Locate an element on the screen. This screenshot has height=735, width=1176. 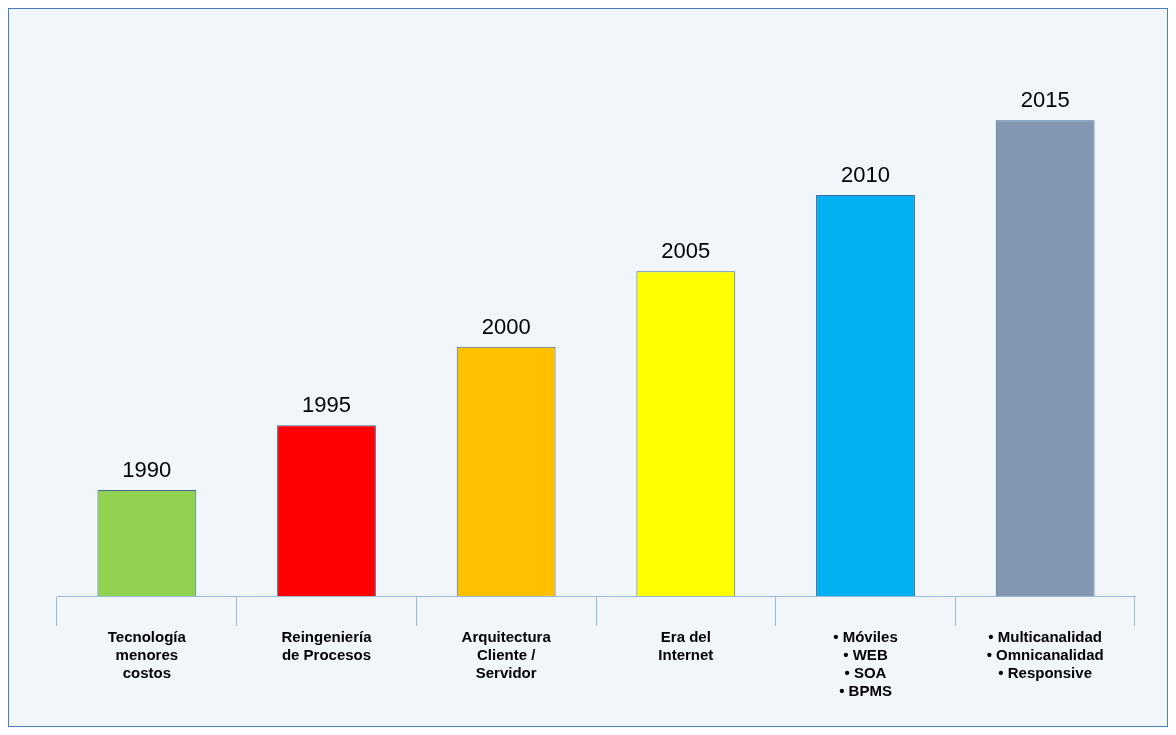
annotation: 1995 is located at coordinates (326, 405).